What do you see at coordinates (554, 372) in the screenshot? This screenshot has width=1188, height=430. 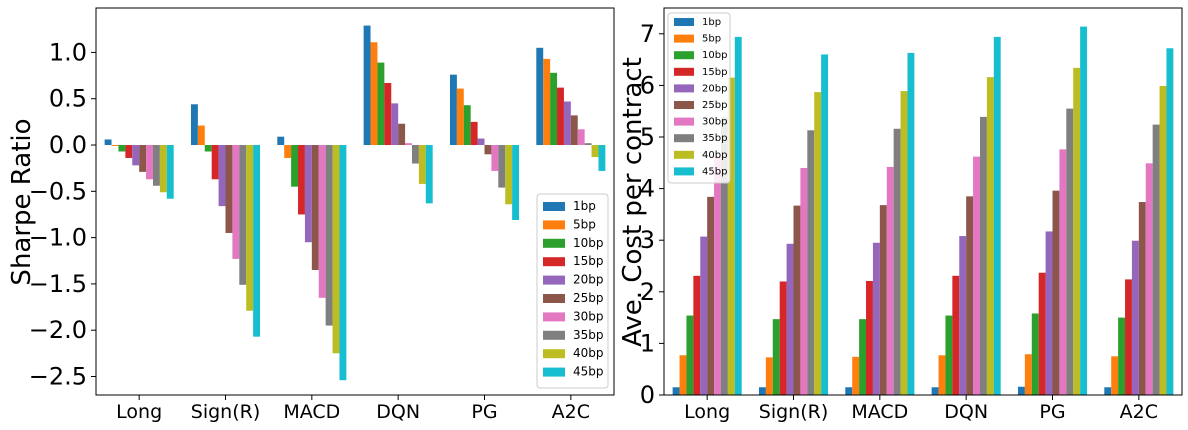 I see `legend-swatch-45bp` at bounding box center [554, 372].